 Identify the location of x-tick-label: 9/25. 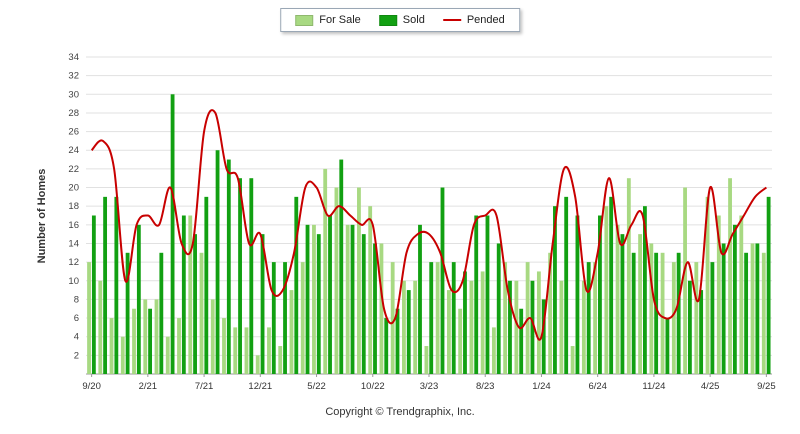
(766, 386).